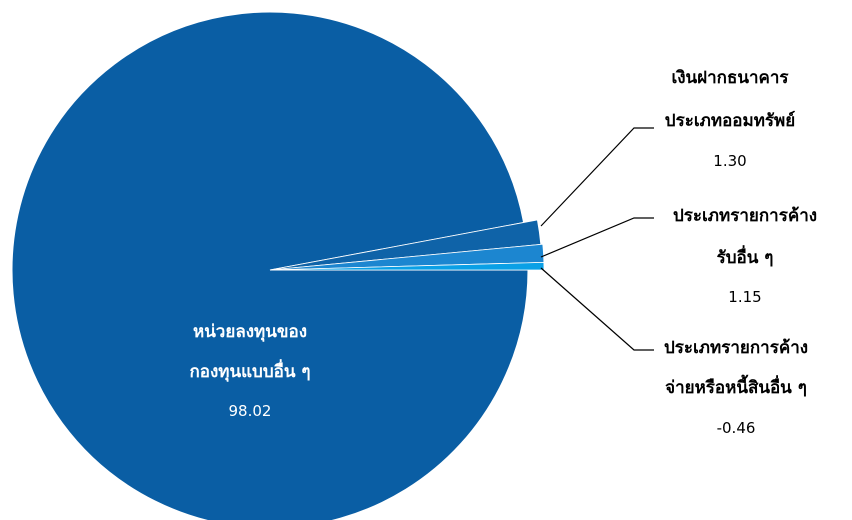  What do you see at coordinates (736, 428) in the screenshot?
I see `label-other-payables-value: -0.46` at bounding box center [736, 428].